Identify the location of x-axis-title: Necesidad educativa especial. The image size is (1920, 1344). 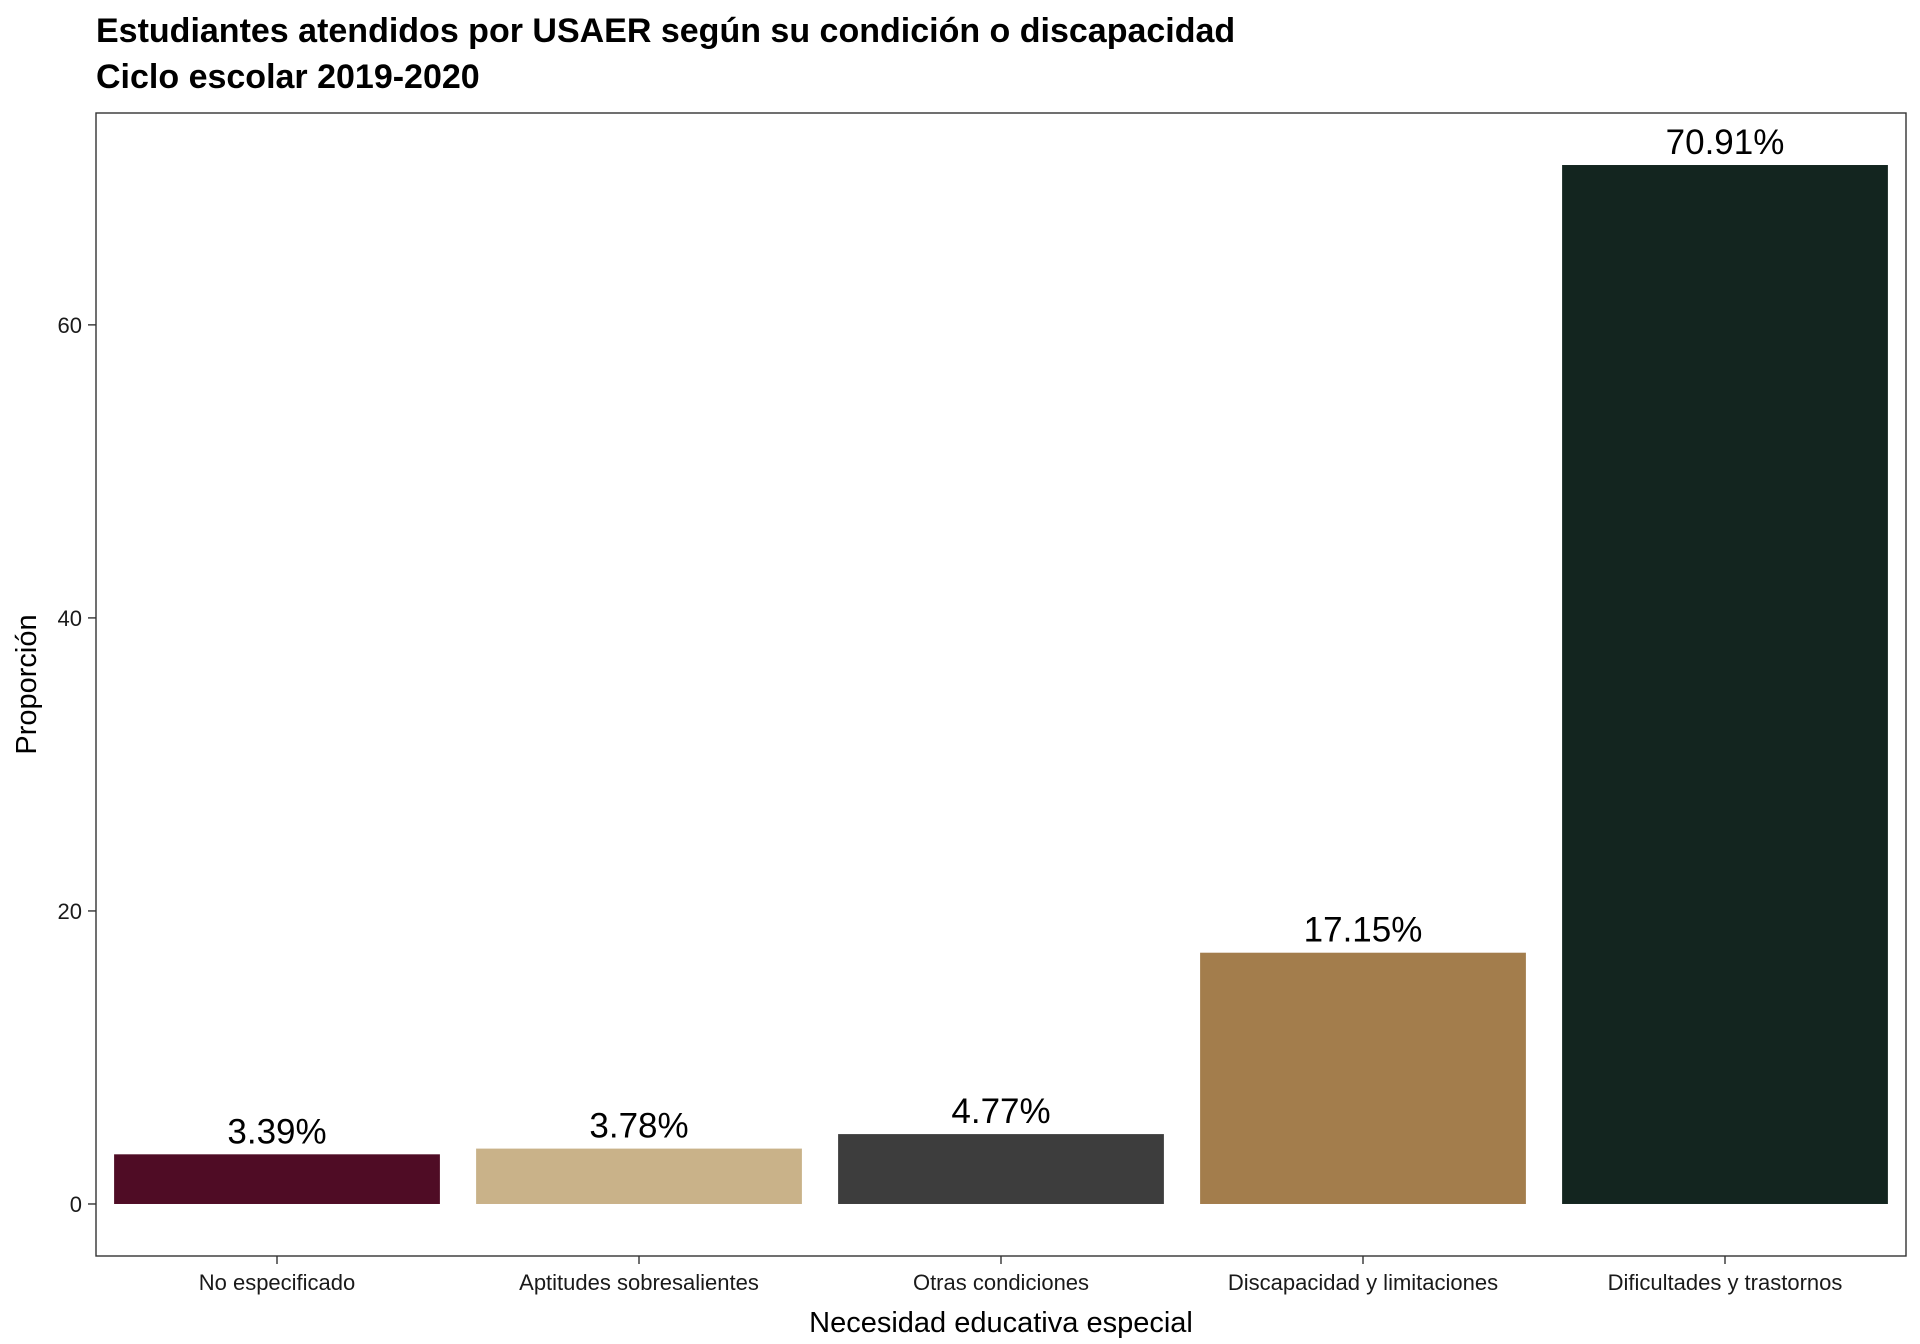
(1001, 1323).